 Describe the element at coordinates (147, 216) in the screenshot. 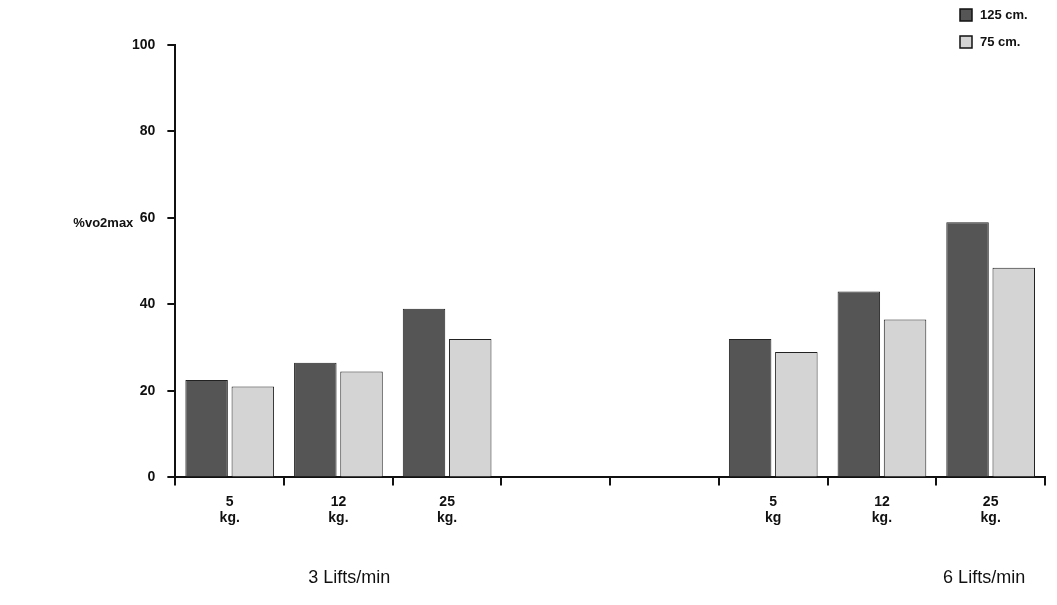

I see `y-tick-label: 60` at that location.